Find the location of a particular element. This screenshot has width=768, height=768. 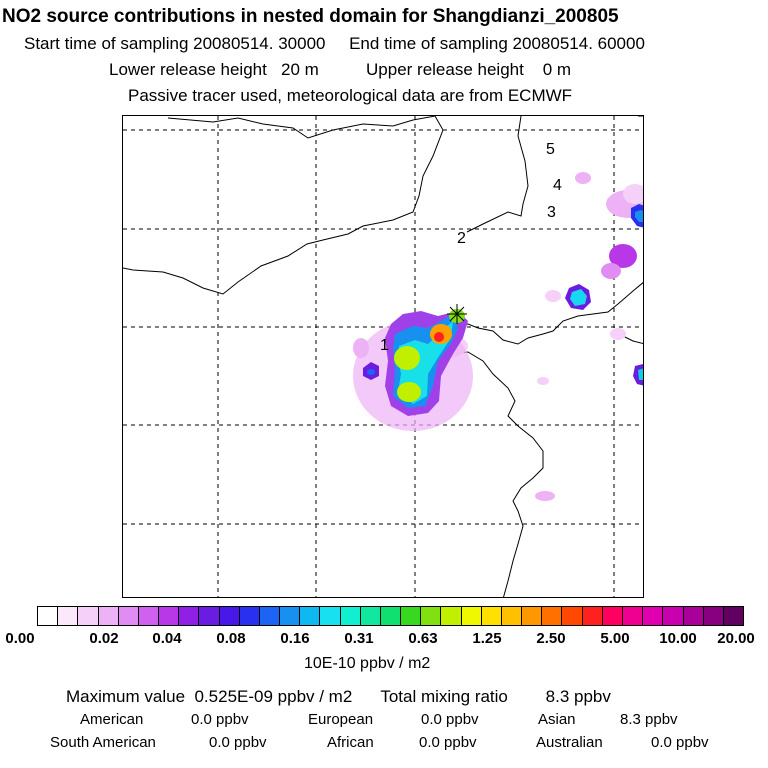

region-name: American is located at coordinates (112, 719).